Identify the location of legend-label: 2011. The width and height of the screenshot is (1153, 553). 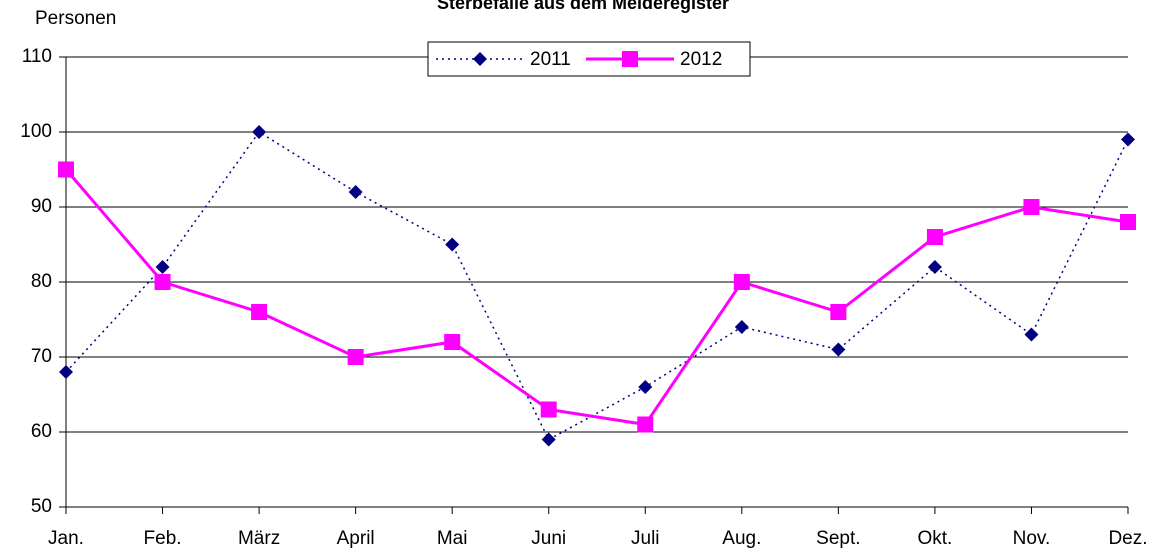
(550, 59).